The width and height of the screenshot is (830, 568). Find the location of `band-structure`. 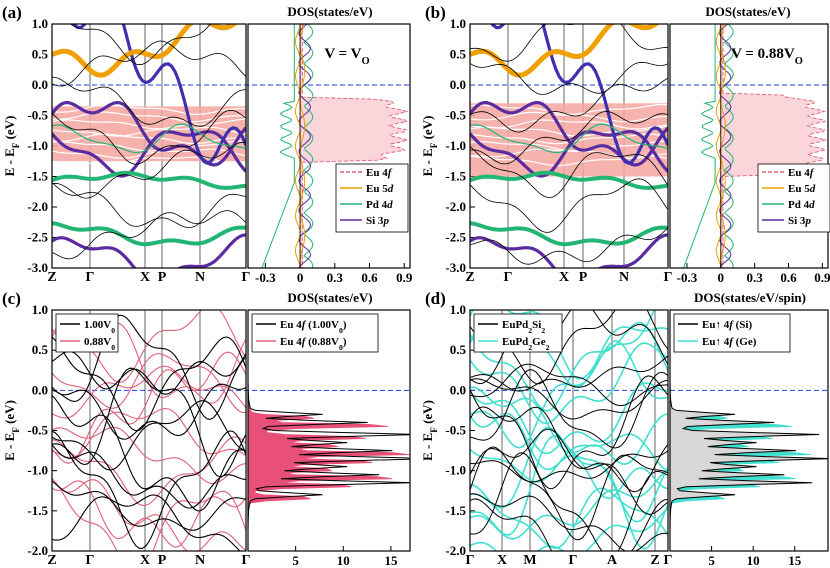

band-structure is located at coordinates (149, 430).